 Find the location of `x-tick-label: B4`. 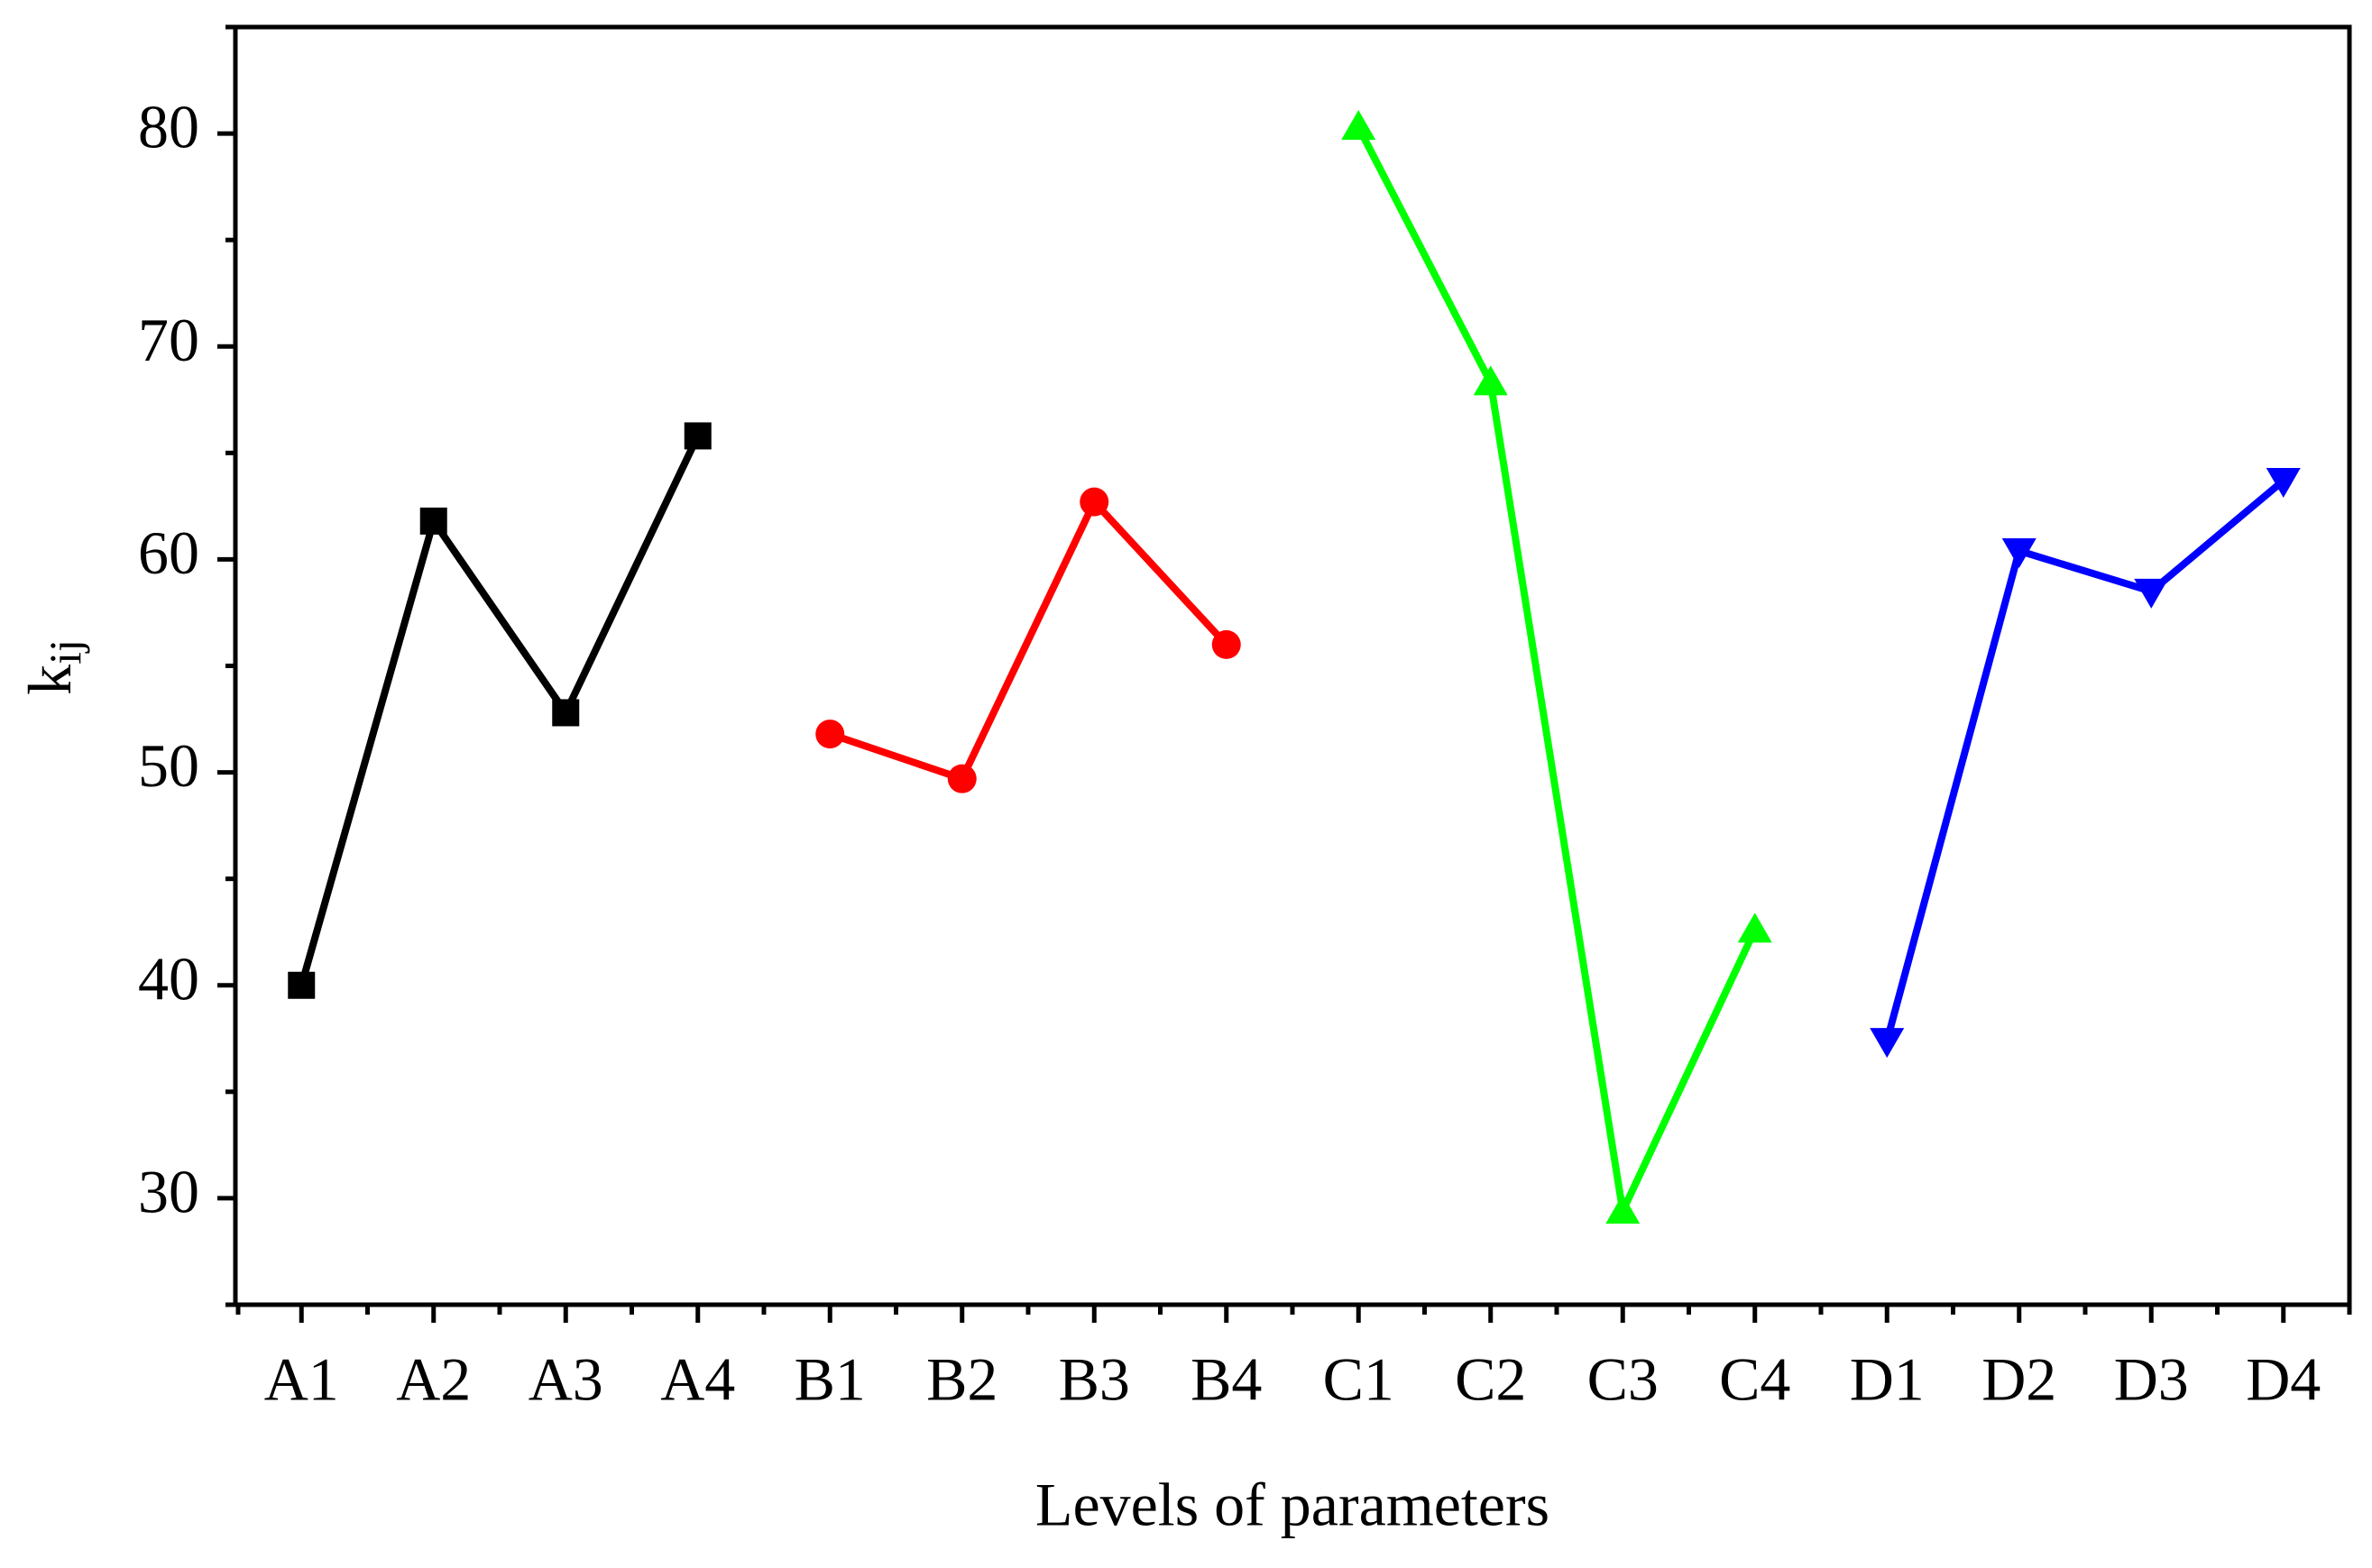

x-tick-label: B4 is located at coordinates (1226, 1379).